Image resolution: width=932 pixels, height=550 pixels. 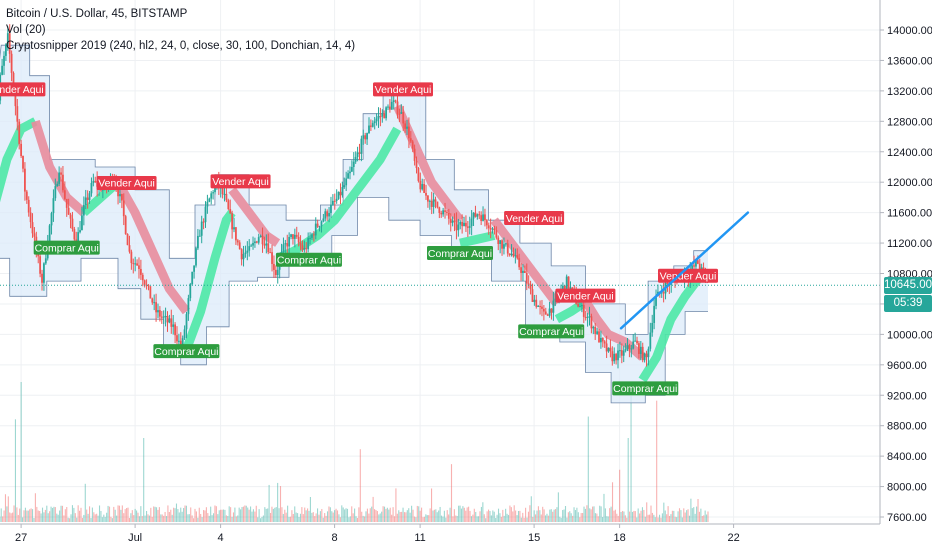 I want to click on y-tick-label: 10000.00, so click(x=909, y=335).